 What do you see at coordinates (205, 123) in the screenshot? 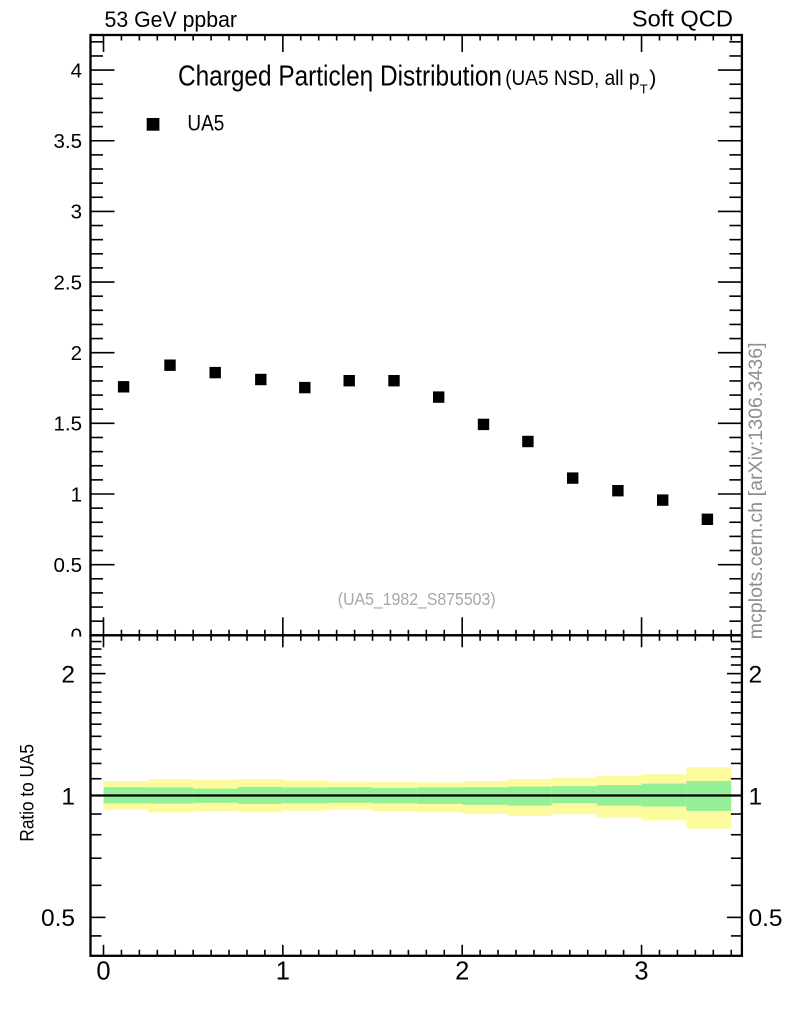
I see `svg-text: UA5` at bounding box center [205, 123].